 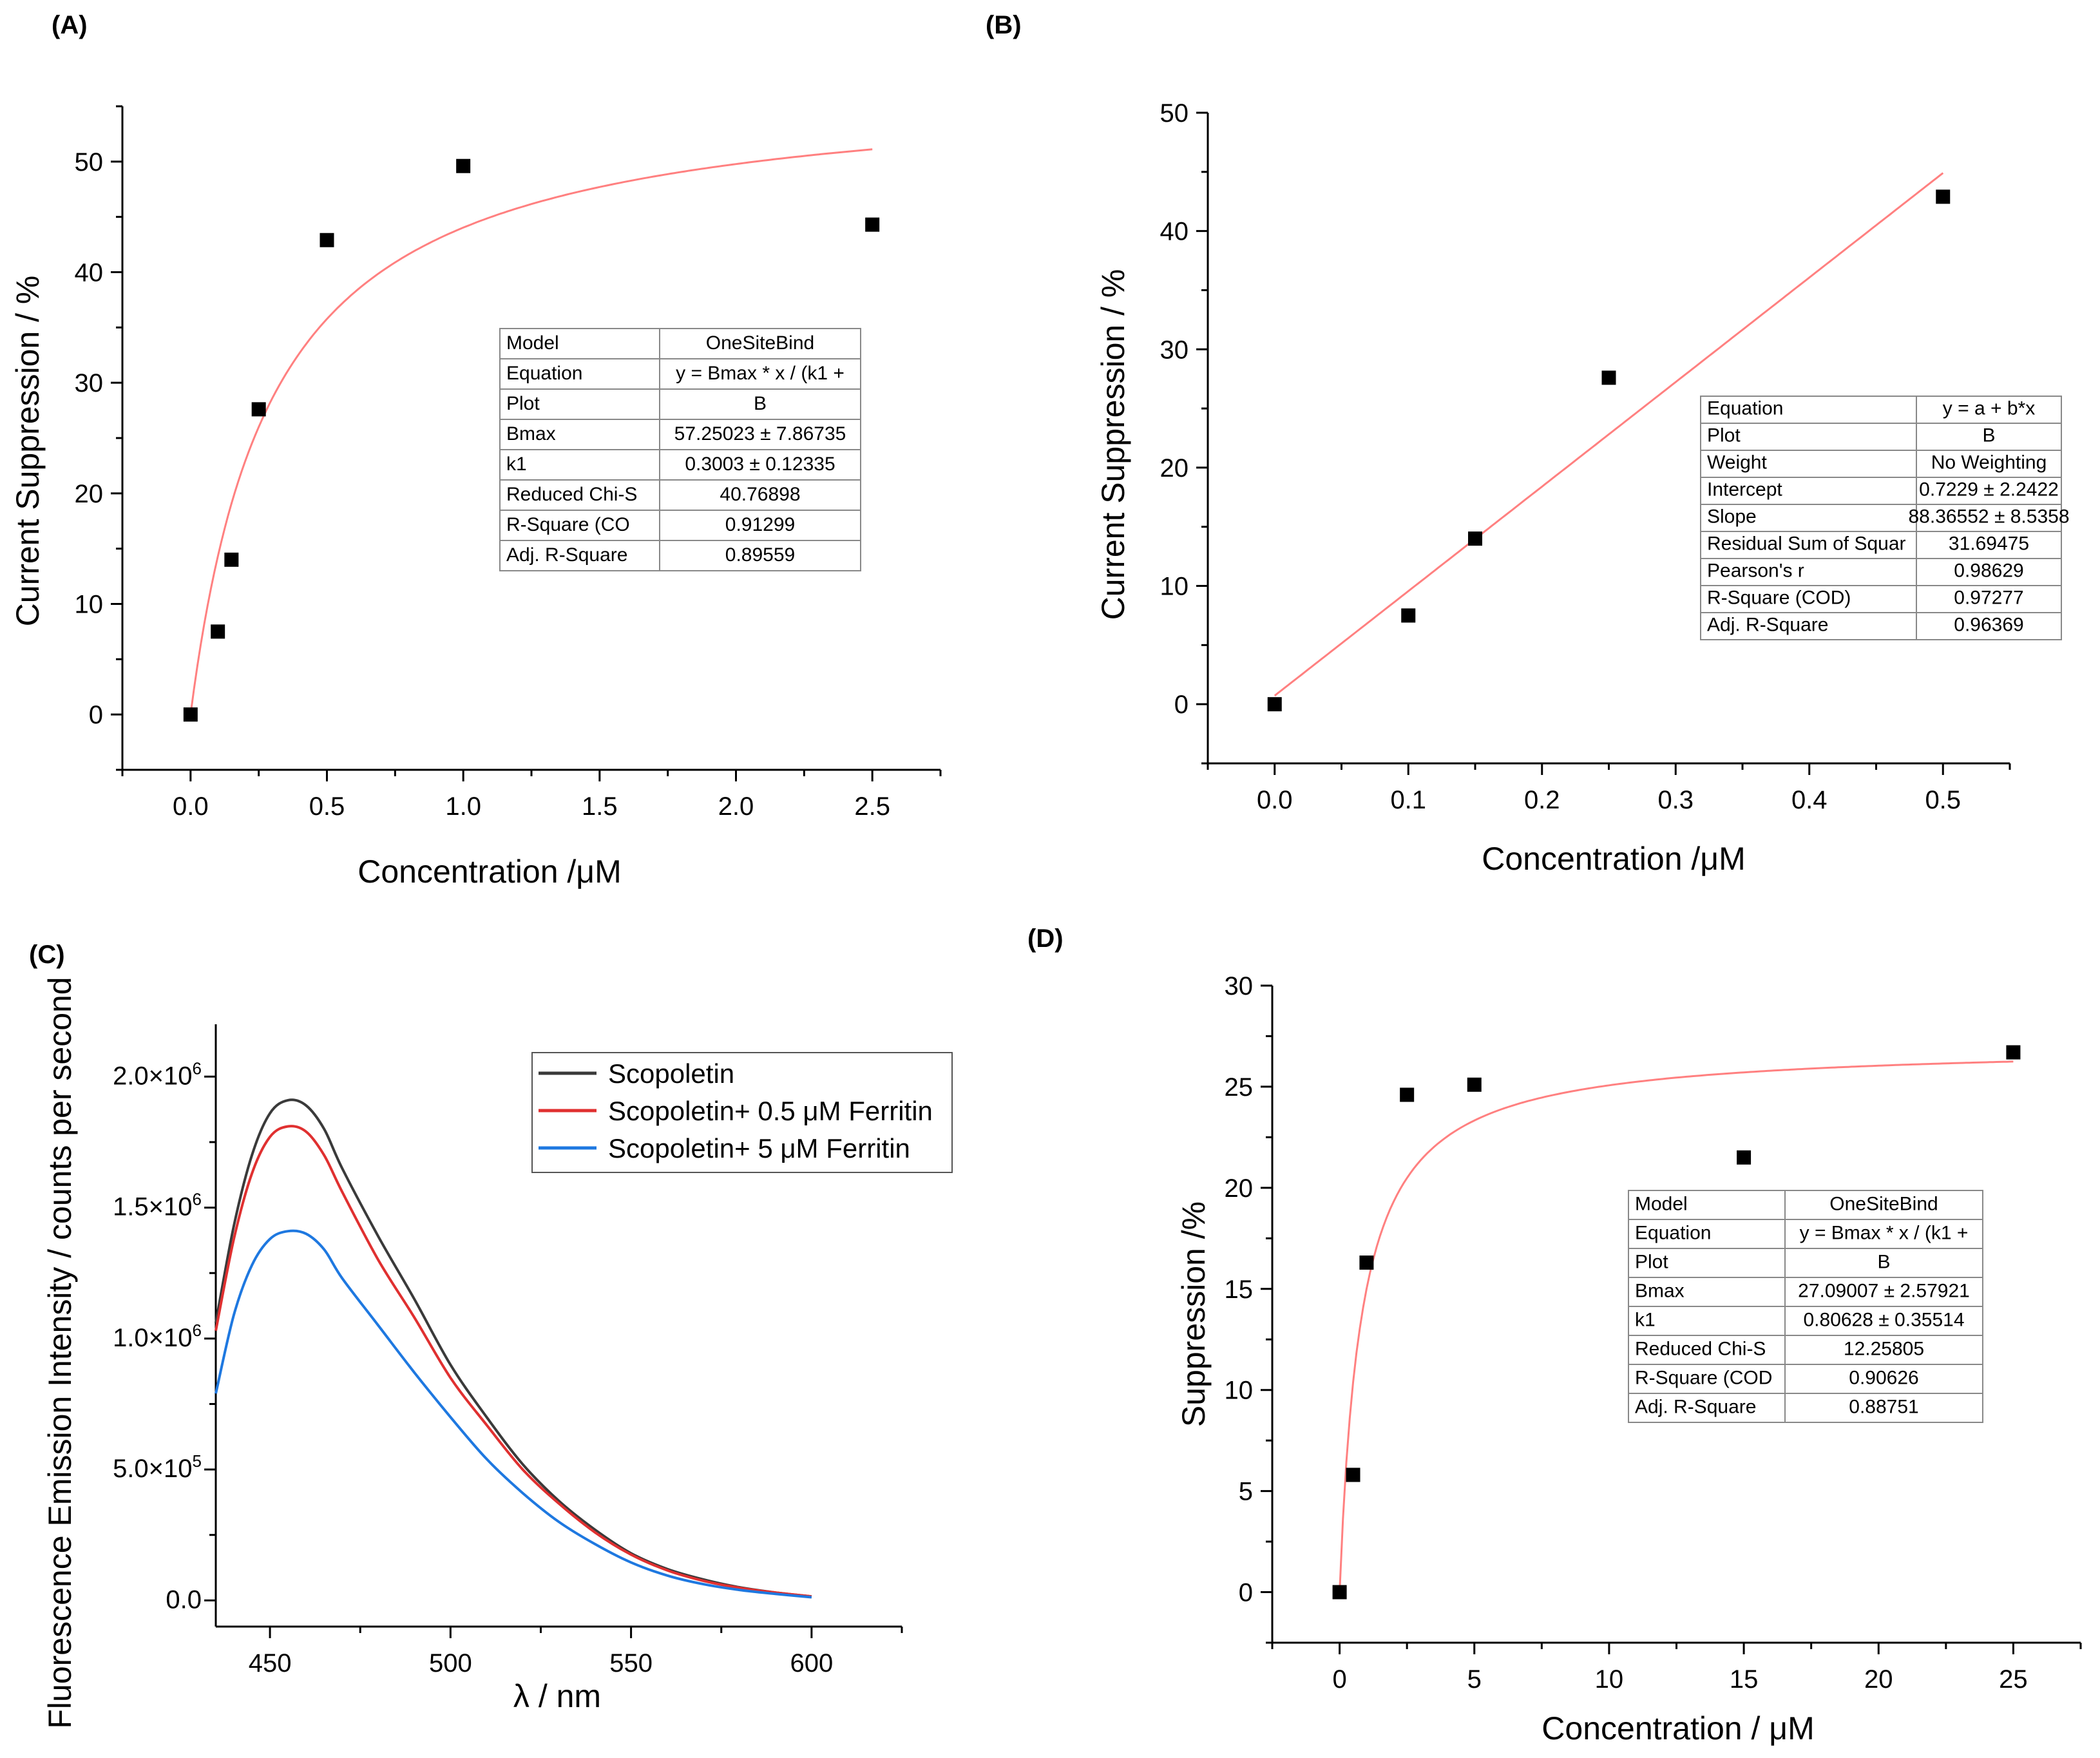 I want to click on table-cell-value: 0.80628 ± 0.35514, so click(x=1883, y=1320).